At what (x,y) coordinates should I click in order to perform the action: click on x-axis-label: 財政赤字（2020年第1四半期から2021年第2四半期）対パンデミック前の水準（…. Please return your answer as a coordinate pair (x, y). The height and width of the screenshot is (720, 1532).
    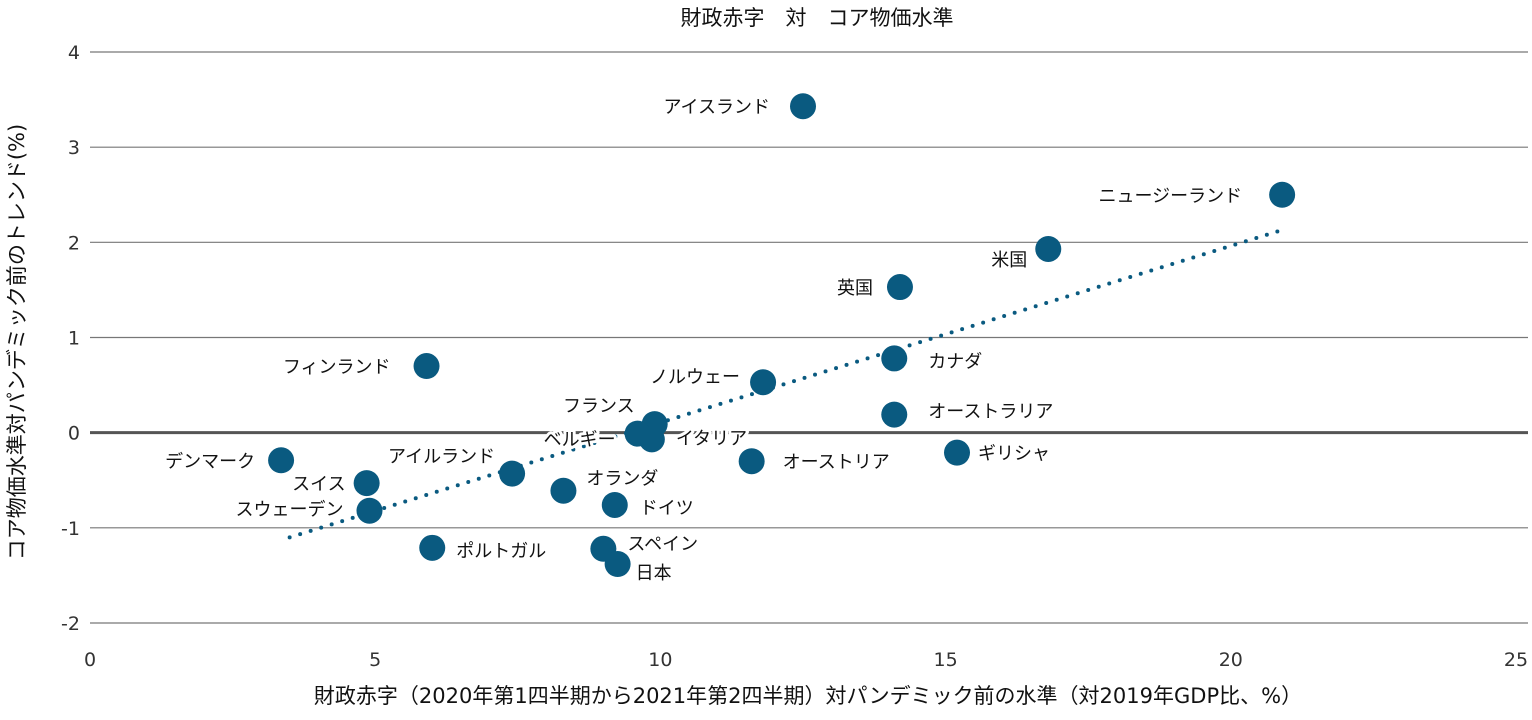
    Looking at the image, I should click on (808, 696).